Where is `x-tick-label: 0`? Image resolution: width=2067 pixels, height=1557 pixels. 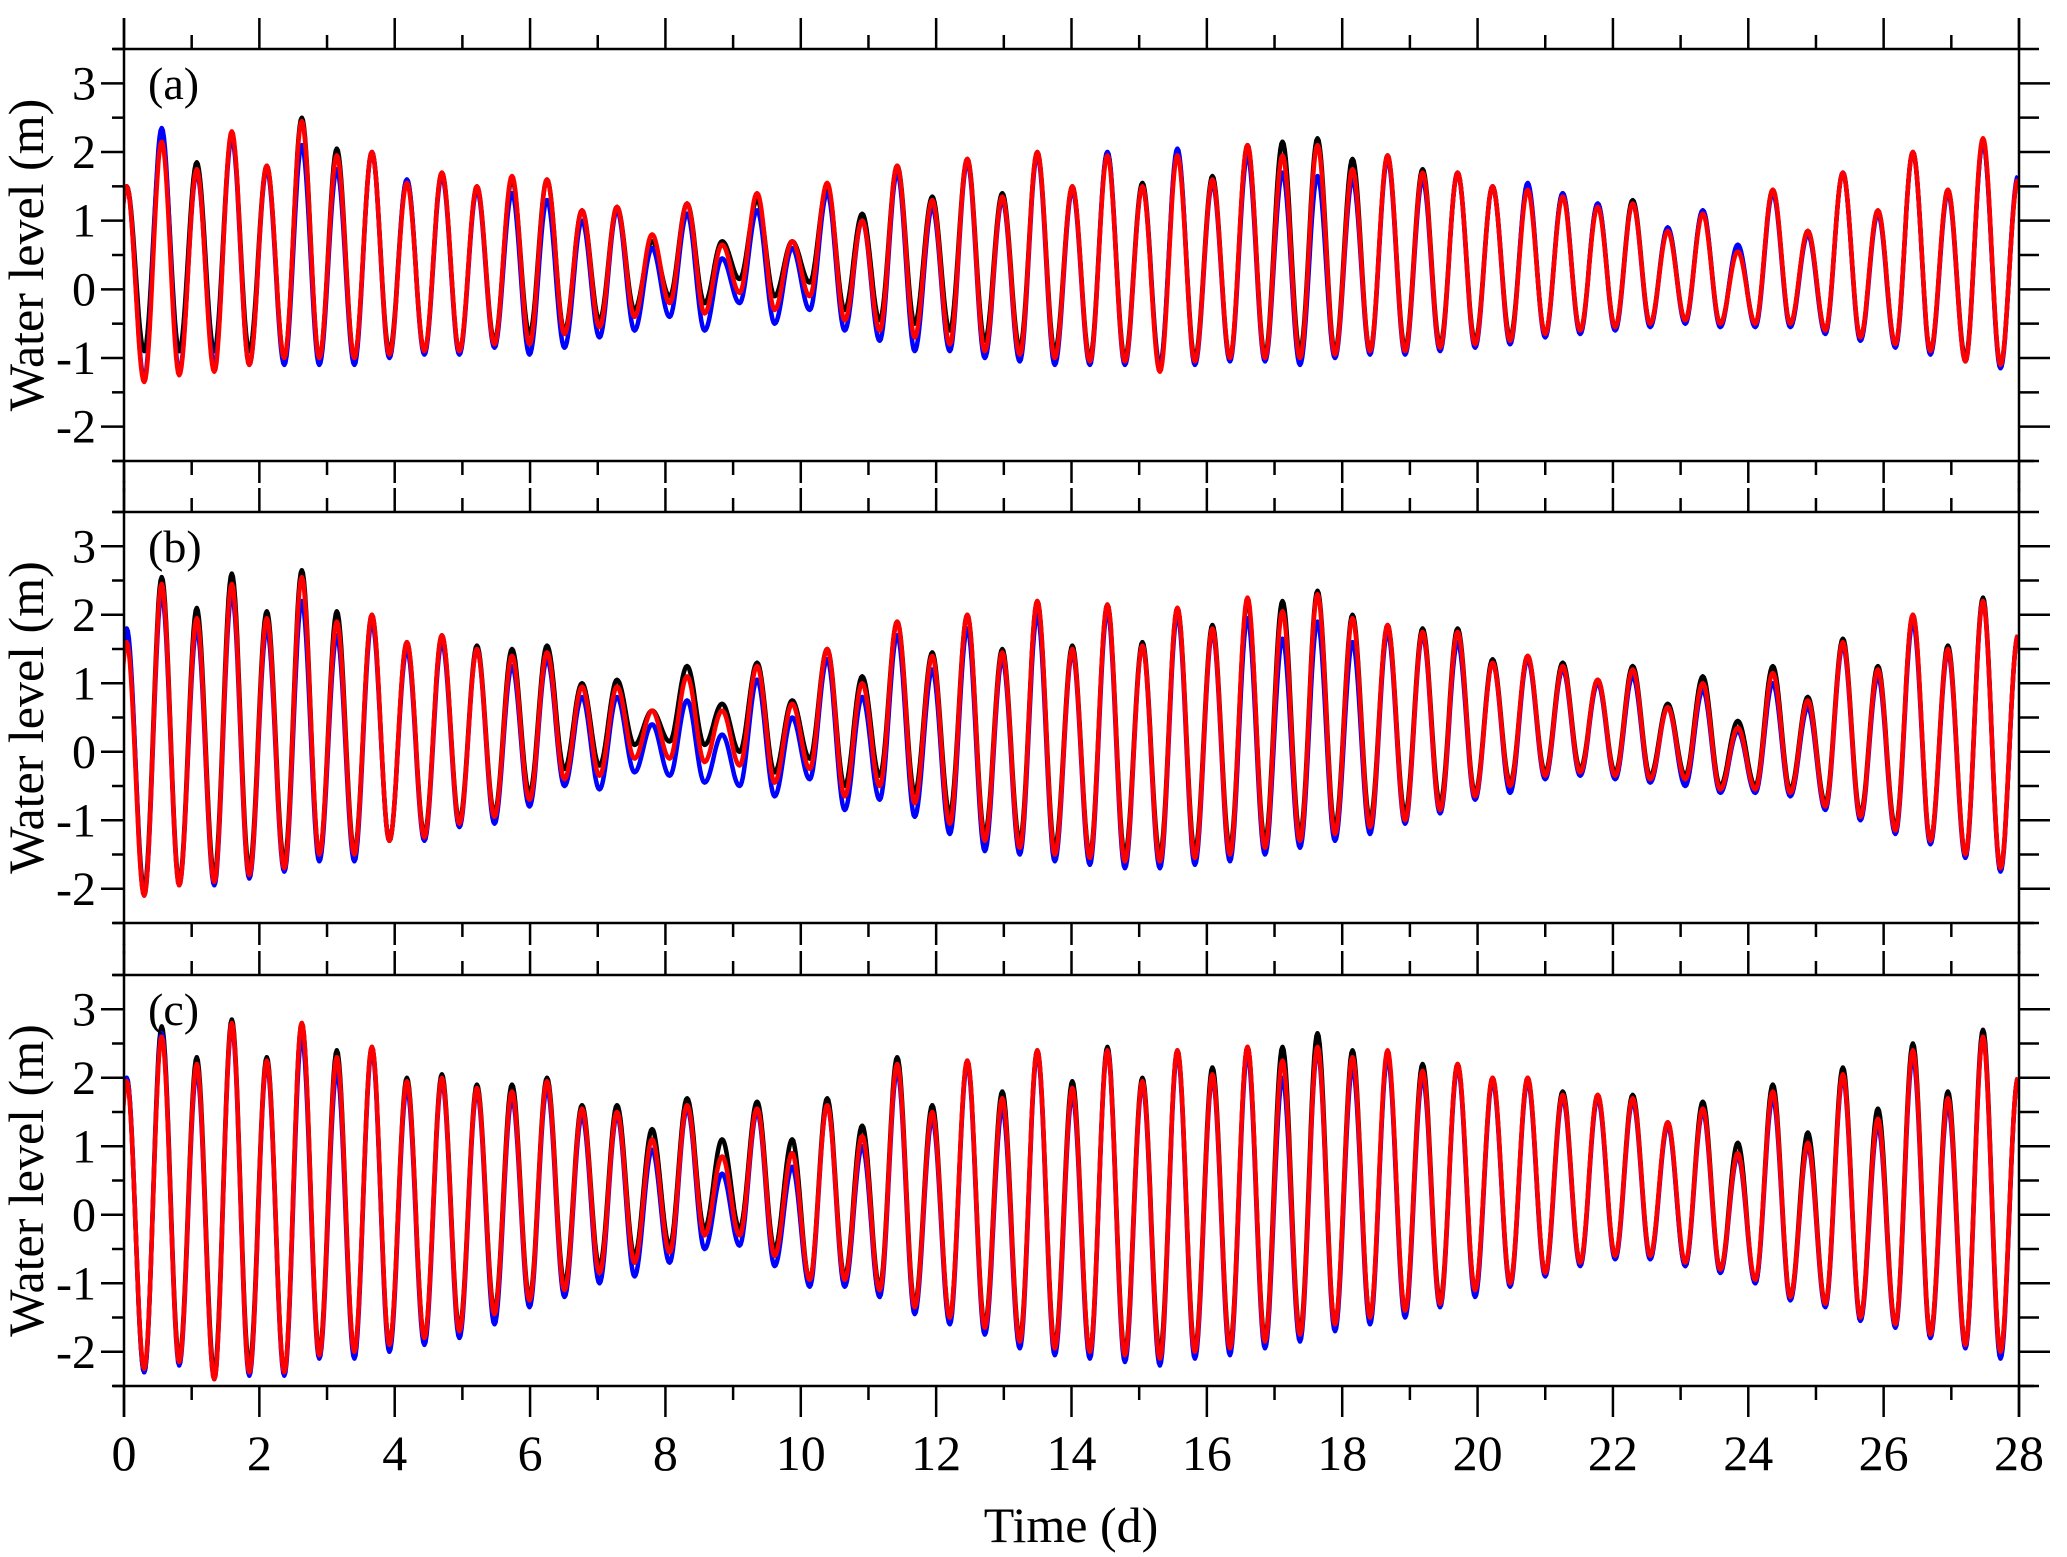
x-tick-label: 0 is located at coordinates (124, 1453).